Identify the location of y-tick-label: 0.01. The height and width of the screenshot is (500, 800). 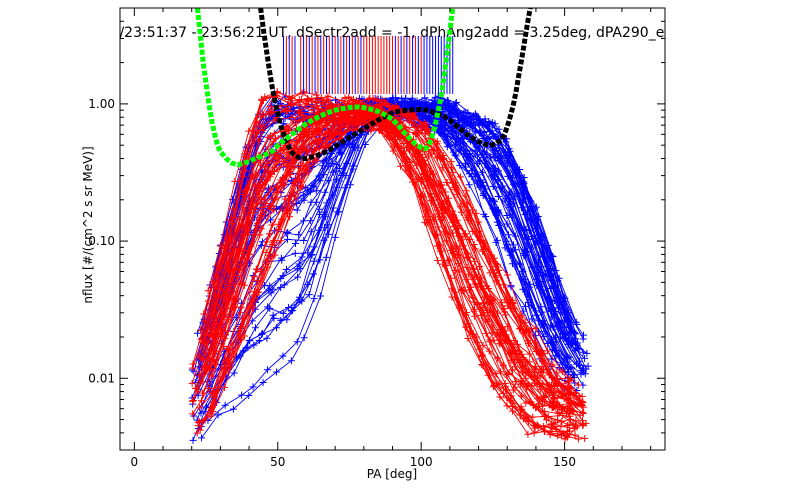
(101, 378).